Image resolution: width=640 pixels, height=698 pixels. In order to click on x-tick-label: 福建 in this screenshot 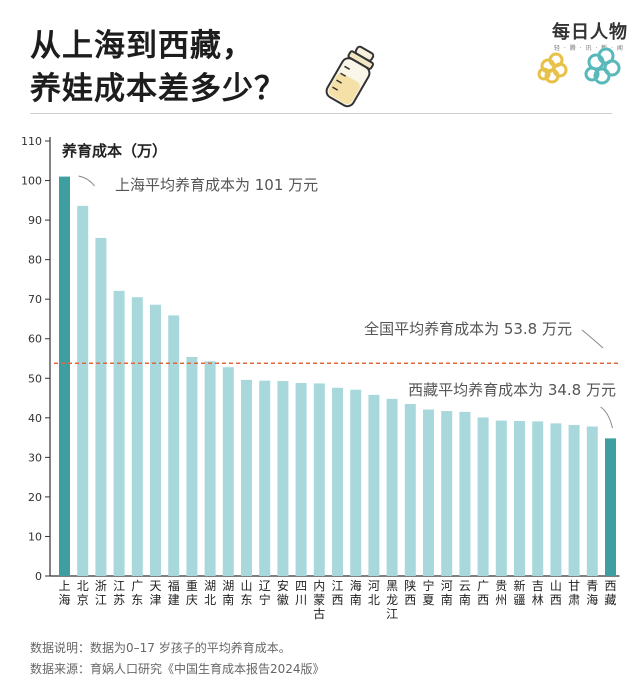, I will do `click(174, 592)`.